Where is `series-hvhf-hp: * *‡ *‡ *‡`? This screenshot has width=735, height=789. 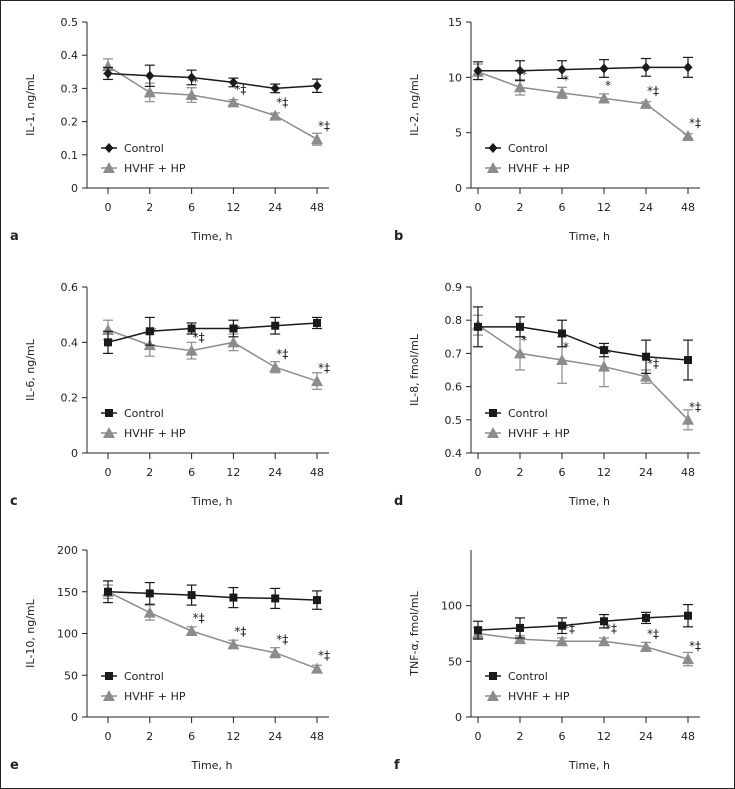 series-hvhf-hp: * *‡ *‡ *‡ is located at coordinates (216, 102).